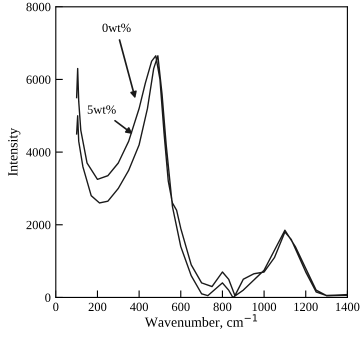  Describe the element at coordinates (38, 7) in the screenshot. I see `y-tick-label: 8000` at that location.